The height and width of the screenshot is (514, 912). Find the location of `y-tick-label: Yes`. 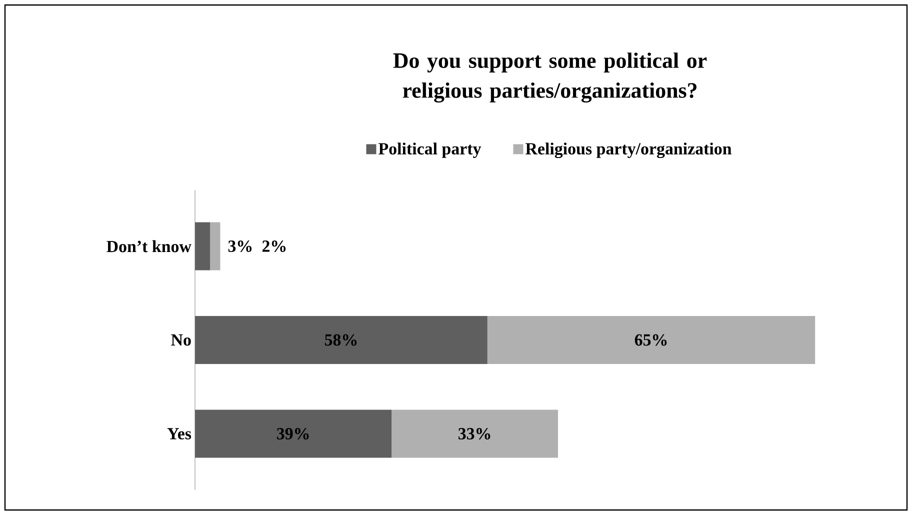

y-tick-label: Yes is located at coordinates (179, 434).